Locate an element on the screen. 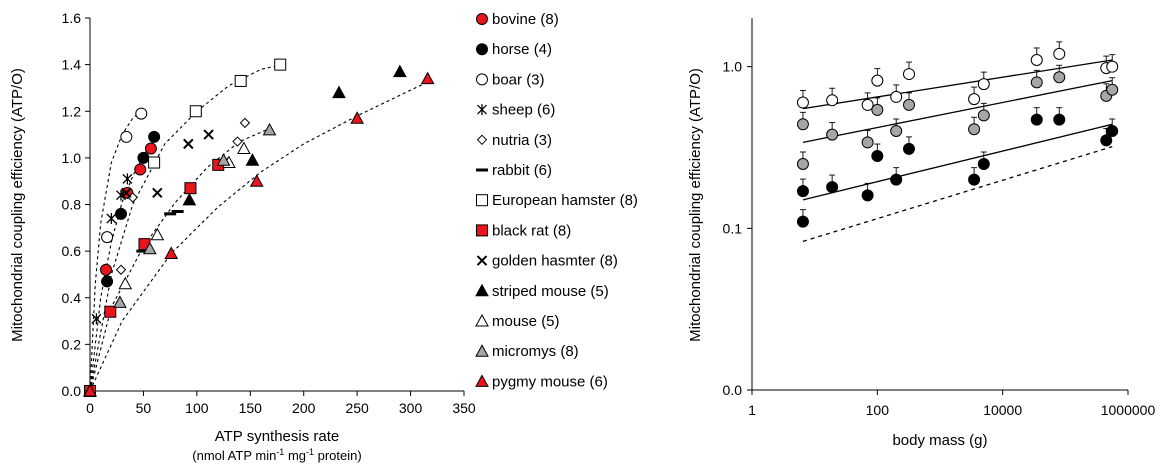 This screenshot has height=470, width=1174. right-x-tick-label: 1000000 is located at coordinates (1128, 410).